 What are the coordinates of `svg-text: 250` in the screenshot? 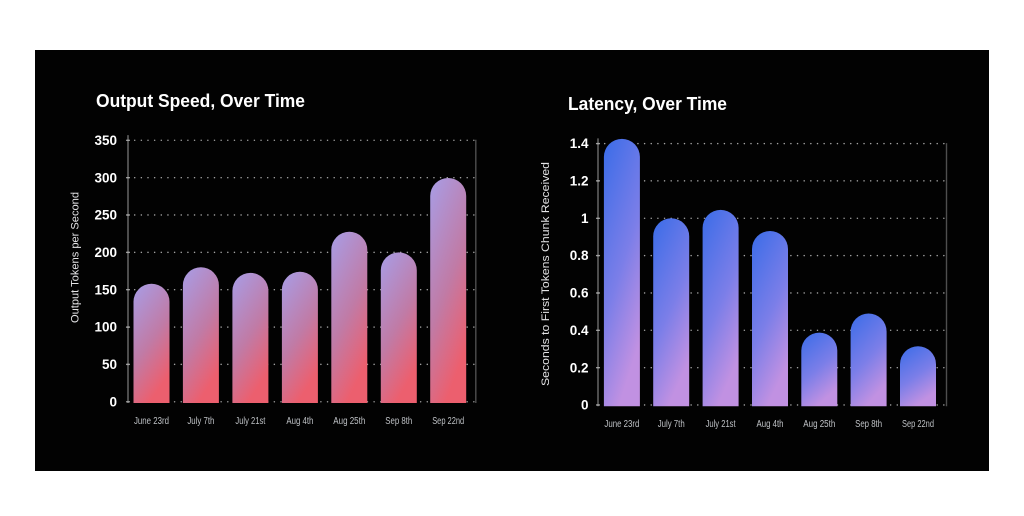 It's located at (105, 215).